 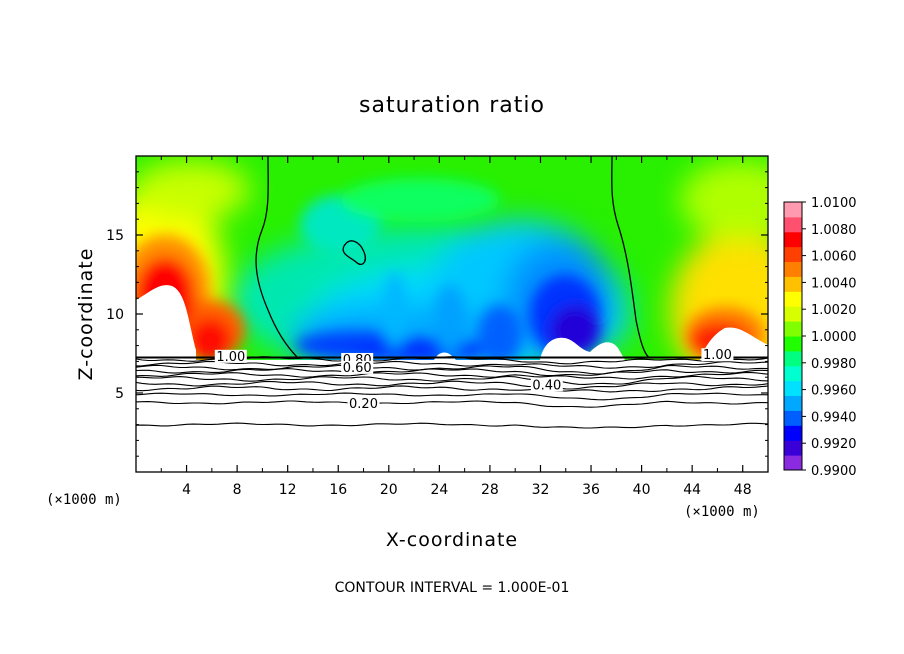 I want to click on colorbar-tick-label: 0.9920, so click(x=834, y=444).